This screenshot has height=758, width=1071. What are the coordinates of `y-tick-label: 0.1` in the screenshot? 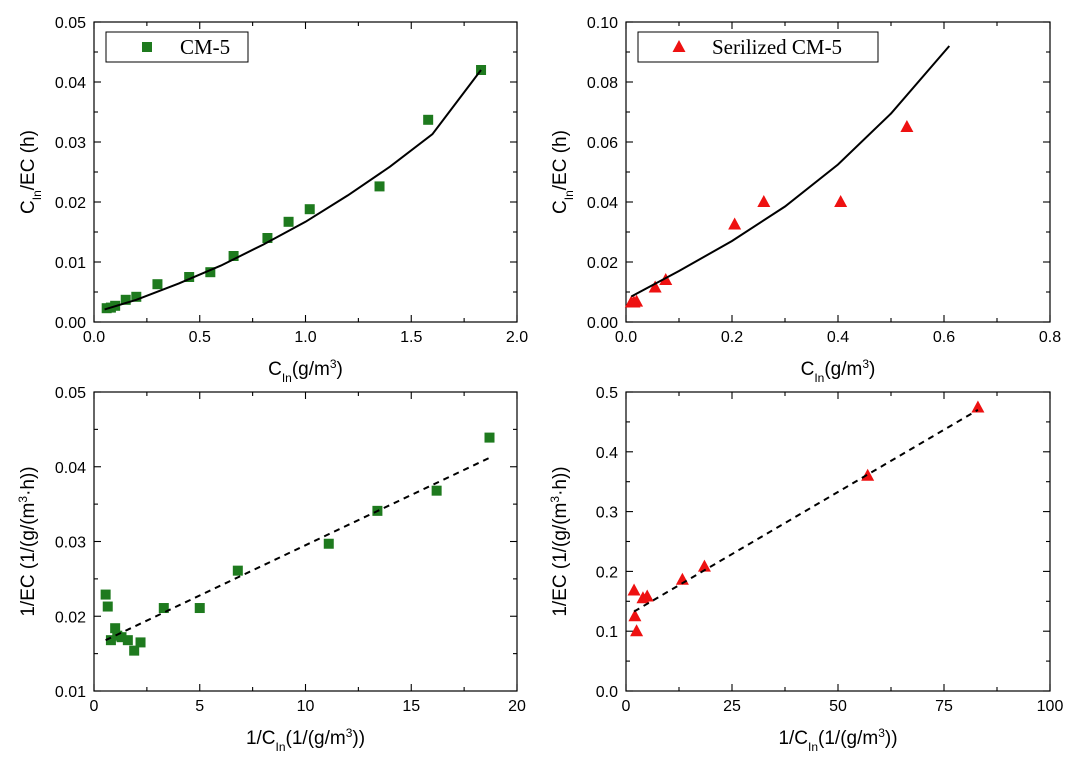 It's located at (607, 632).